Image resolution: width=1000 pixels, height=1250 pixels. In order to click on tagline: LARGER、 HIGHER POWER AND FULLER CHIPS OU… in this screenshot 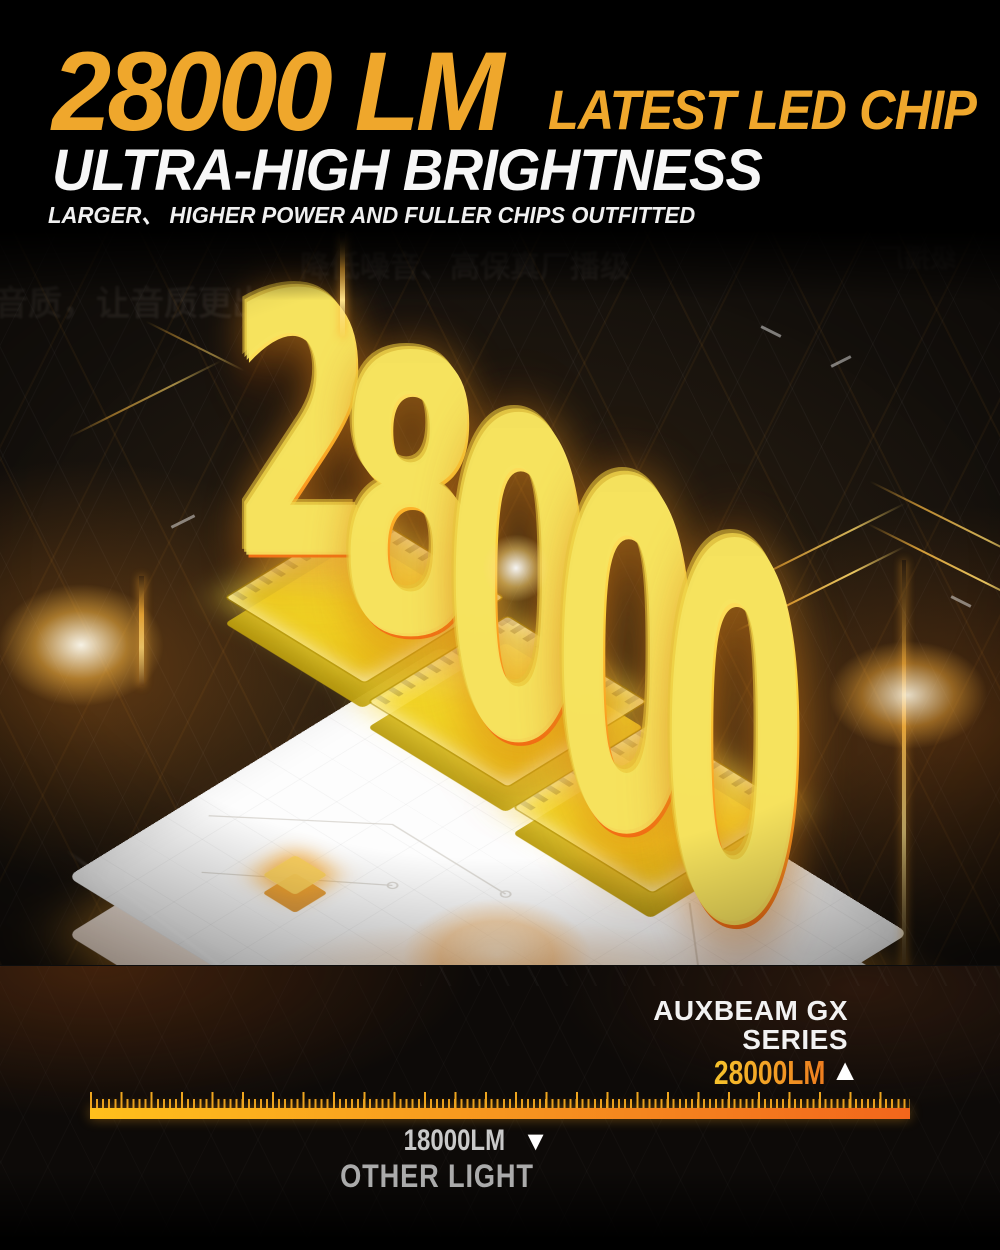, I will do `click(372, 215)`.